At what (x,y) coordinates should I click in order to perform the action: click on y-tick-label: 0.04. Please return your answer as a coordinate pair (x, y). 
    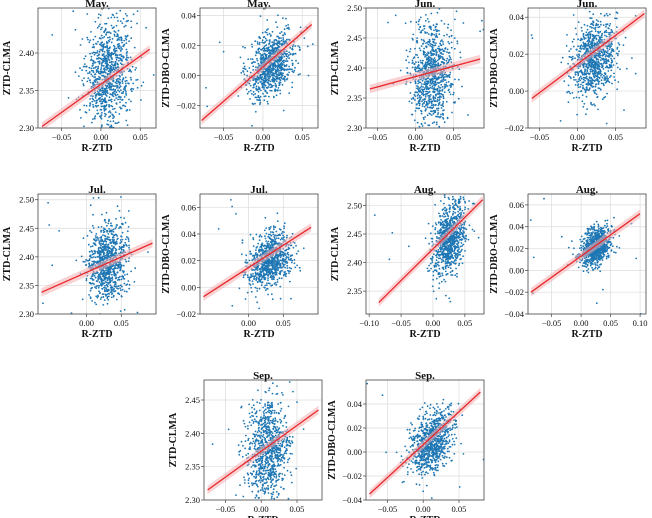
    Looking at the image, I should click on (517, 17).